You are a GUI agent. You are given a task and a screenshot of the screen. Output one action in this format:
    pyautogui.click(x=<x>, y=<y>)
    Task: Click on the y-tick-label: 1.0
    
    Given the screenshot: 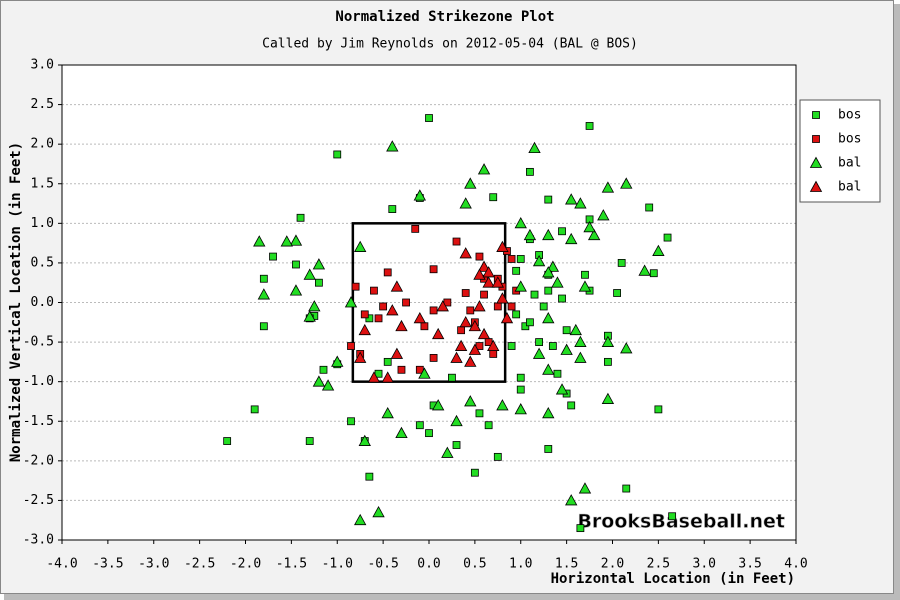 What is the action you would take?
    pyautogui.click(x=42, y=223)
    